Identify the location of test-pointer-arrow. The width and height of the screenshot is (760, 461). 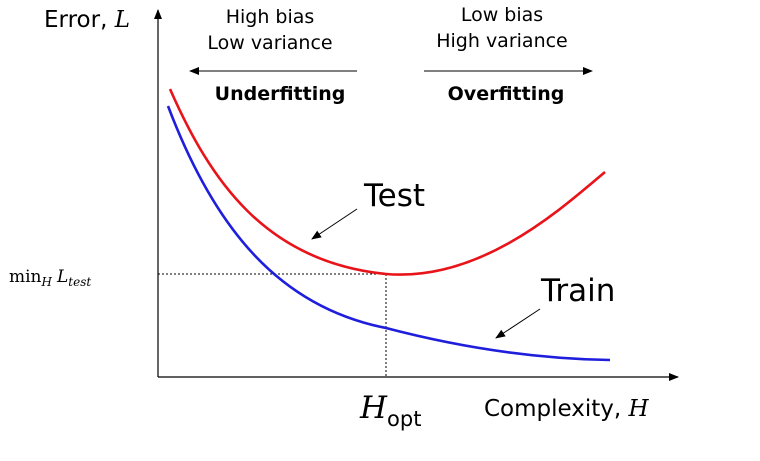
(334, 224).